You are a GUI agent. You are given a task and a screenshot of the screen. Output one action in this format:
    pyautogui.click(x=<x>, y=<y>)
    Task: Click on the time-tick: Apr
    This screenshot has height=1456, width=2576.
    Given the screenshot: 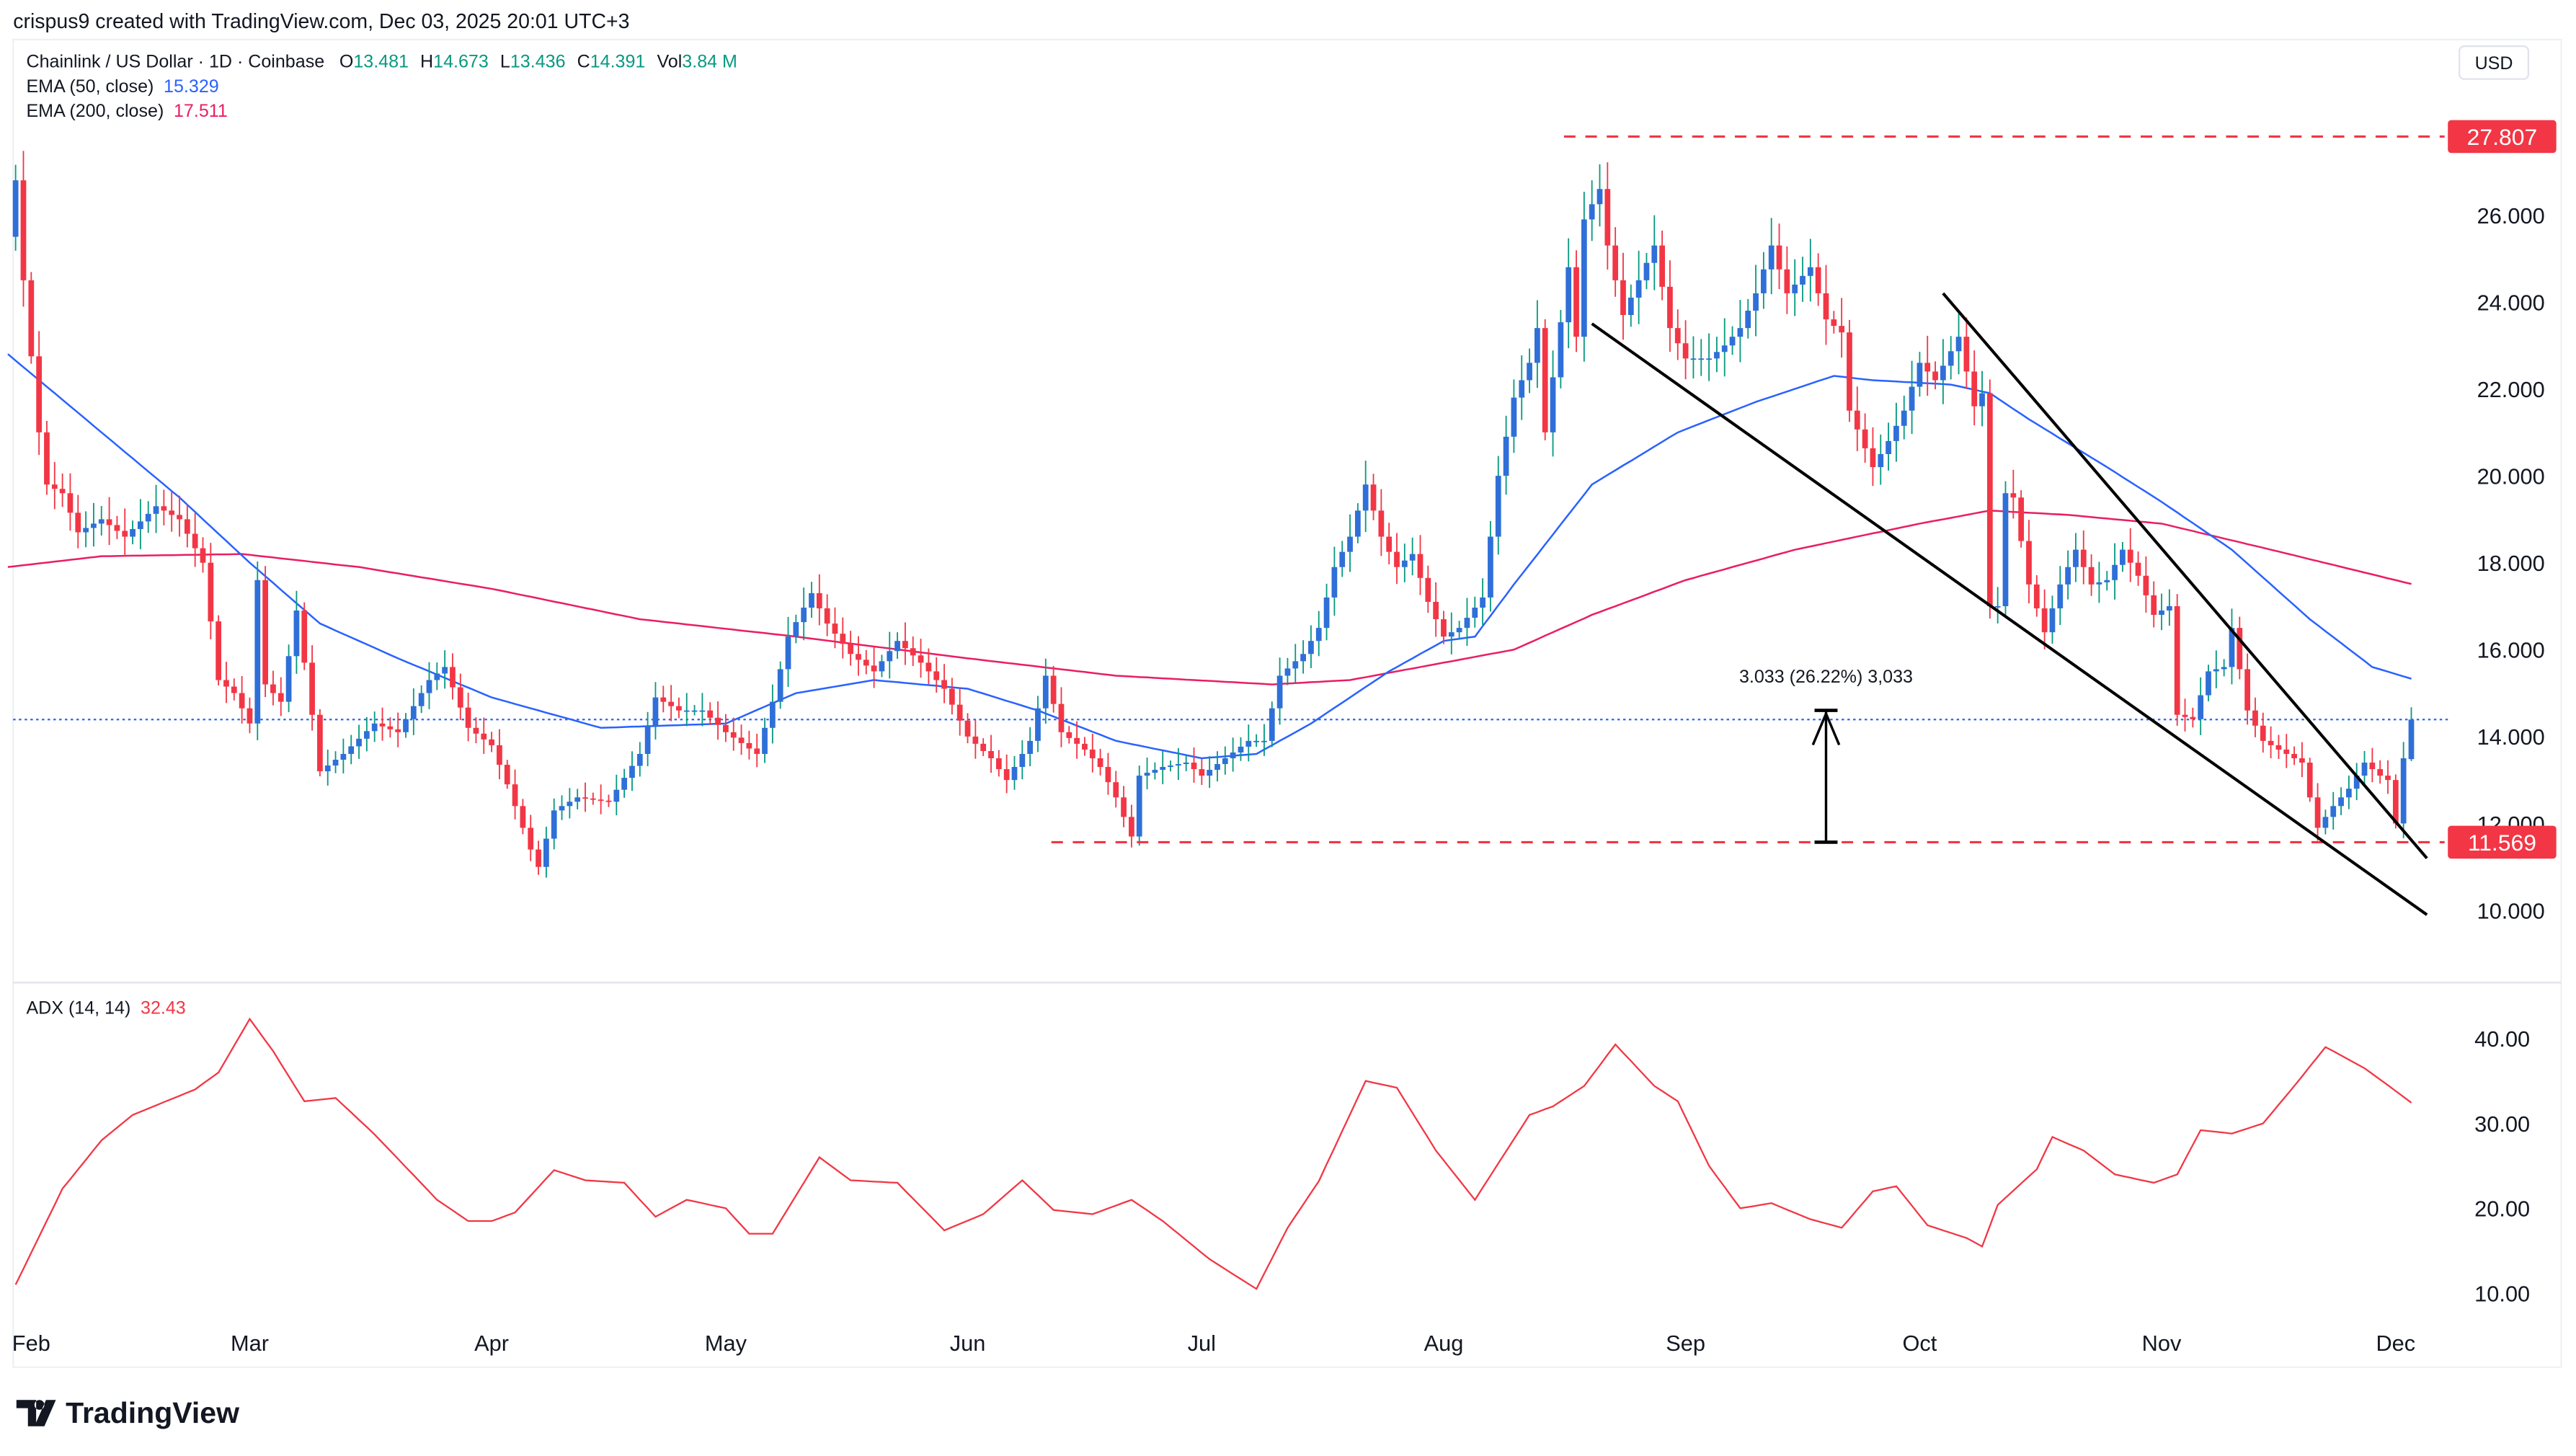 What is the action you would take?
    pyautogui.click(x=491, y=1343)
    